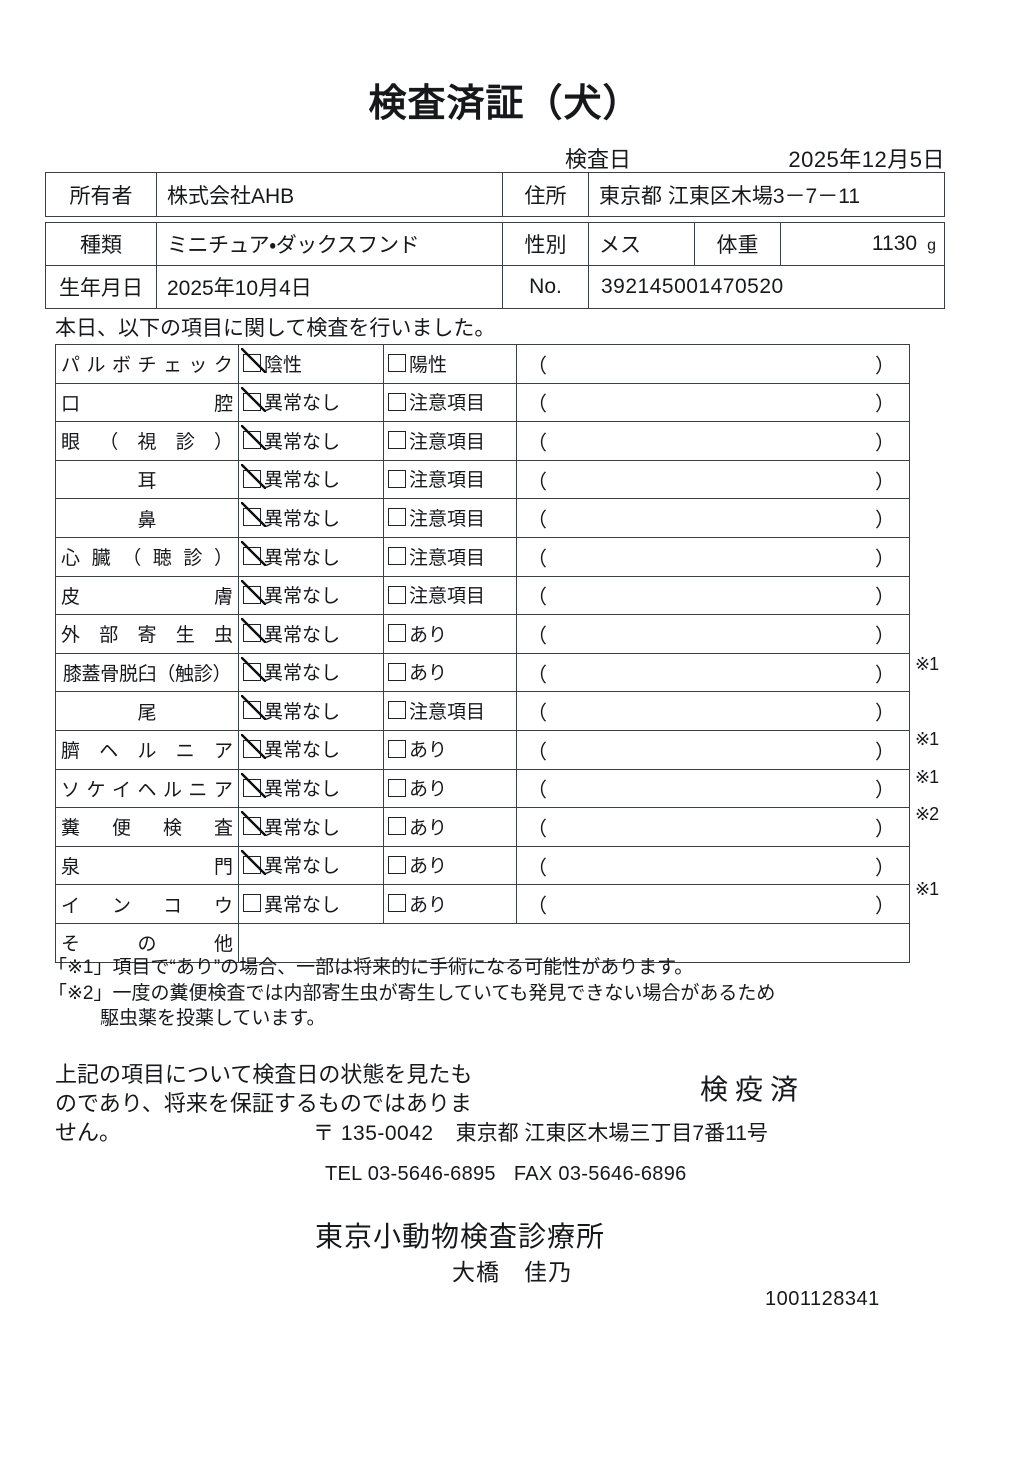  I want to click on weight-value: 1130, so click(894, 243).